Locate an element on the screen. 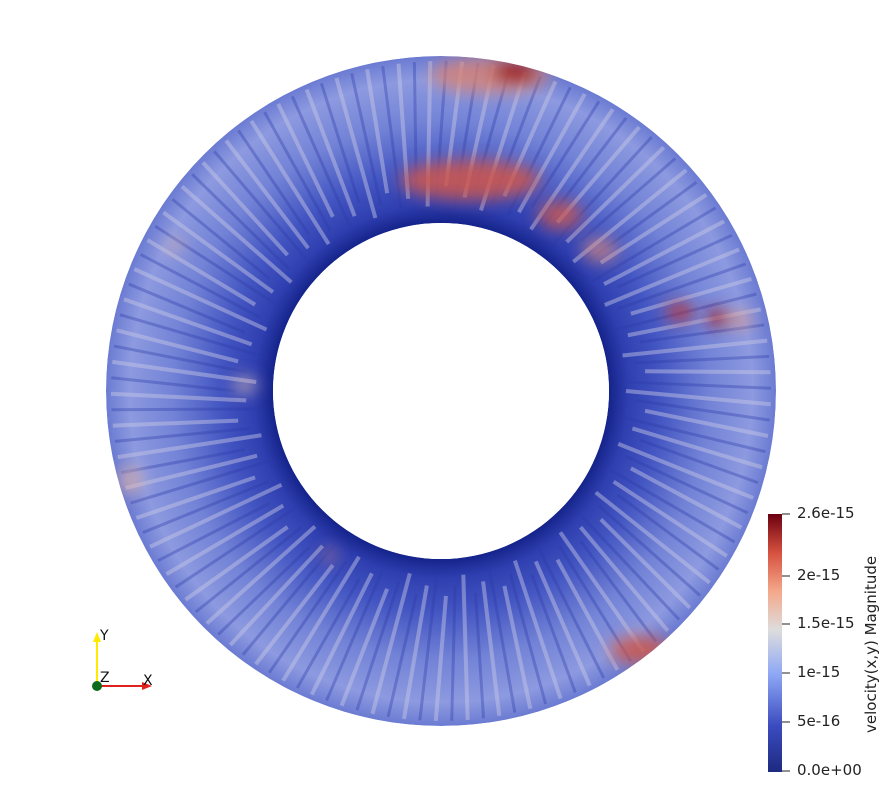  colorbar-tick-2e-15: 2e-15 is located at coordinates (819, 575).